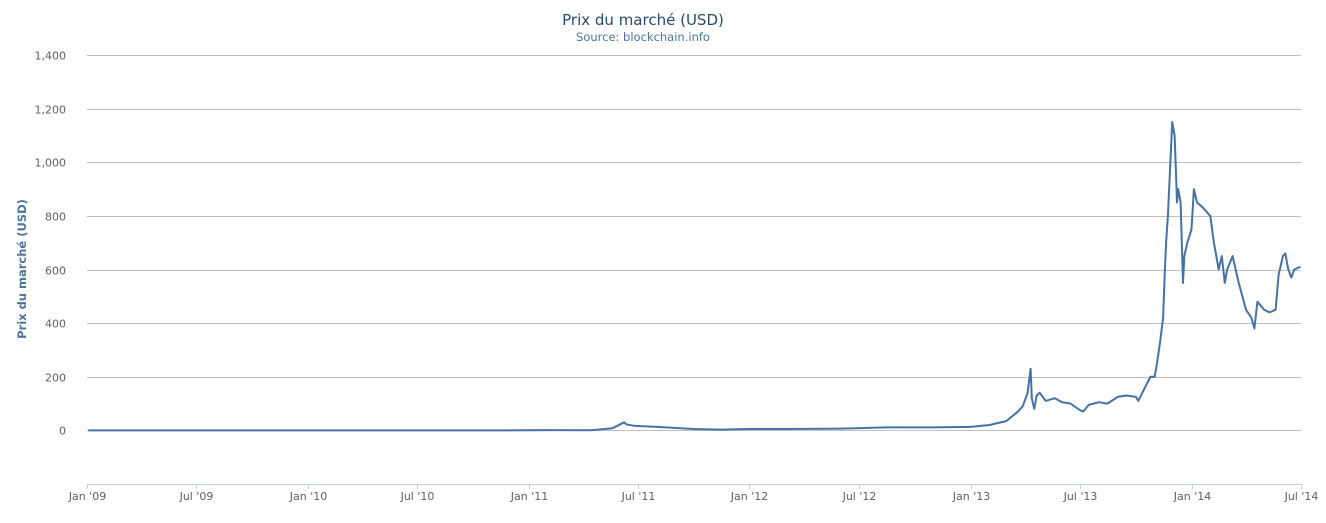 Image resolution: width=1326 pixels, height=523 pixels. What do you see at coordinates (529, 496) in the screenshot?
I see `x-tick-label: Jan '11` at bounding box center [529, 496].